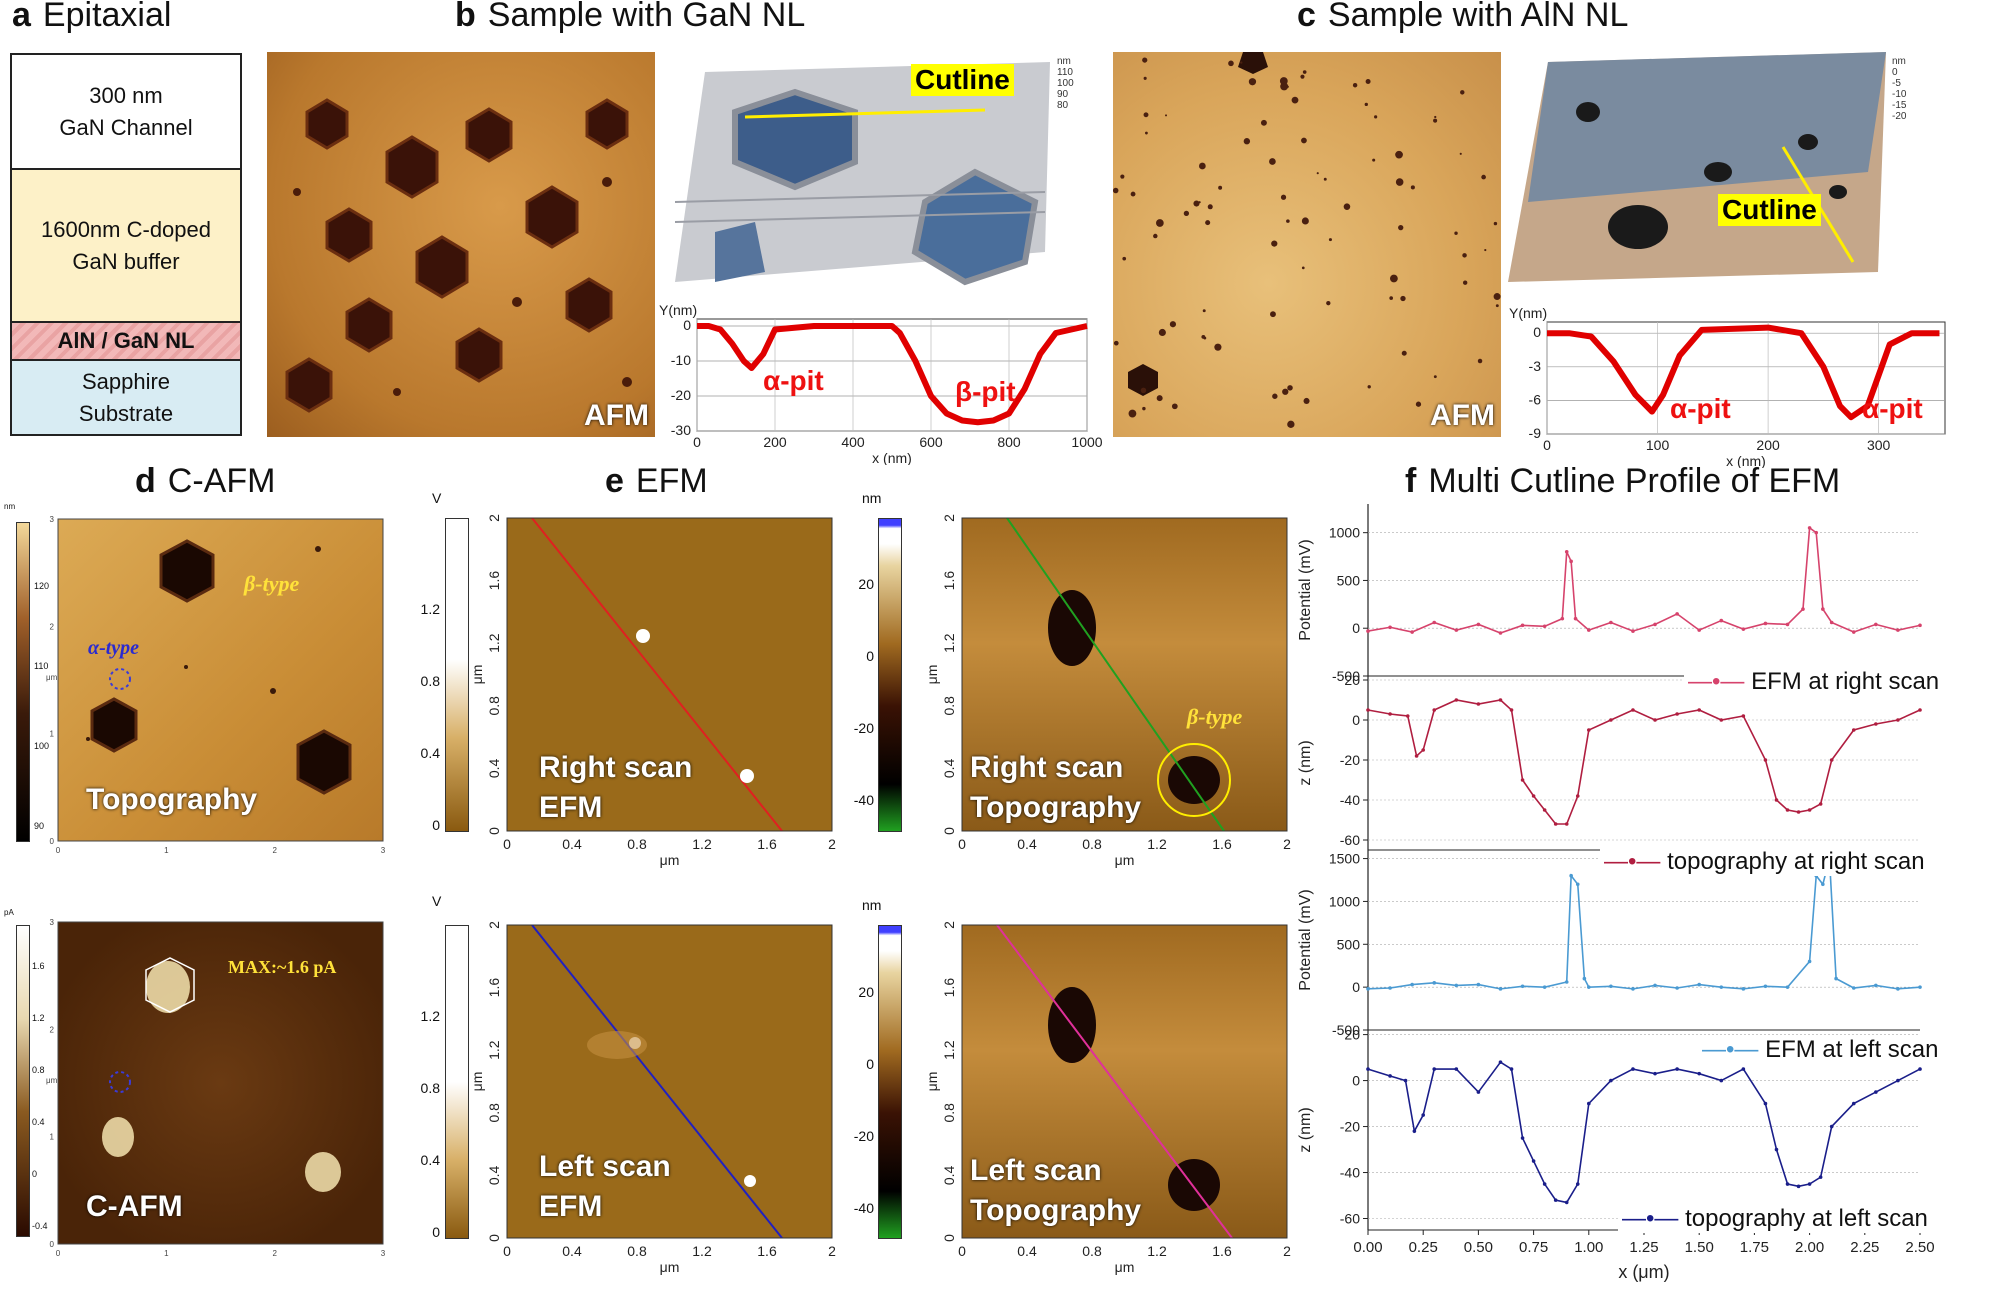 The image size is (1993, 1292). Describe the element at coordinates (1533, 1247) in the screenshot. I see `x-tick-label: 0.75` at that location.